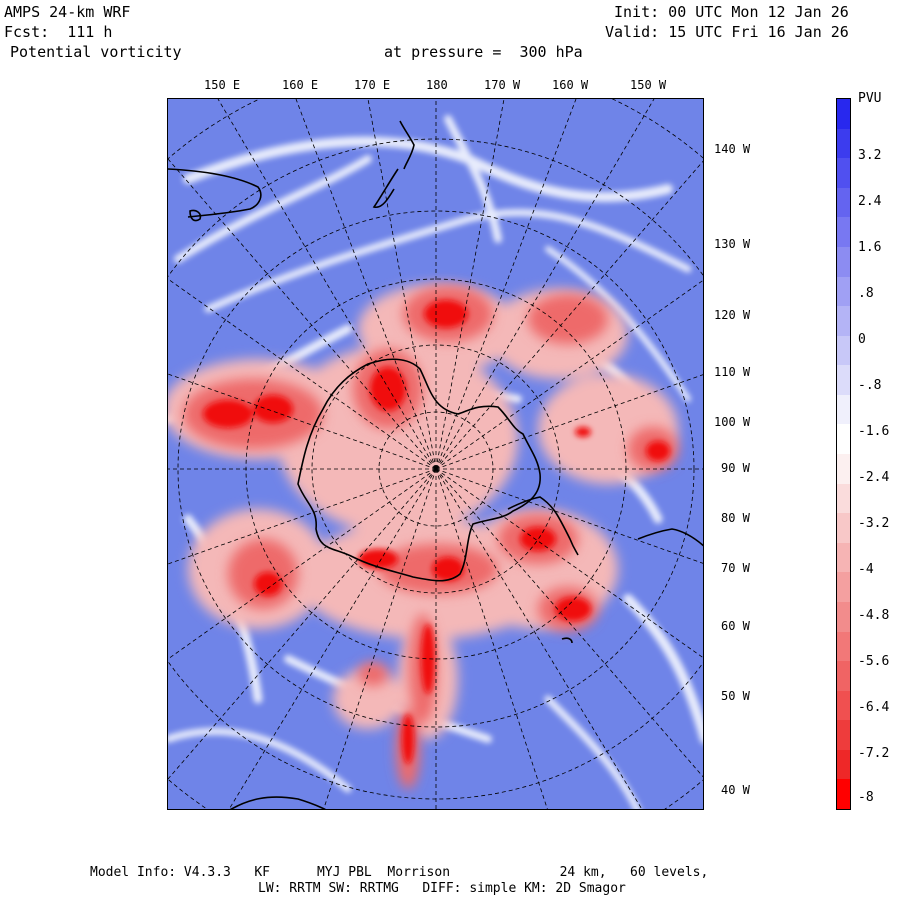 Image resolution: width=900 pixels, height=900 pixels. What do you see at coordinates (407, 145) in the screenshot?
I see `new-zealand-north` at bounding box center [407, 145].